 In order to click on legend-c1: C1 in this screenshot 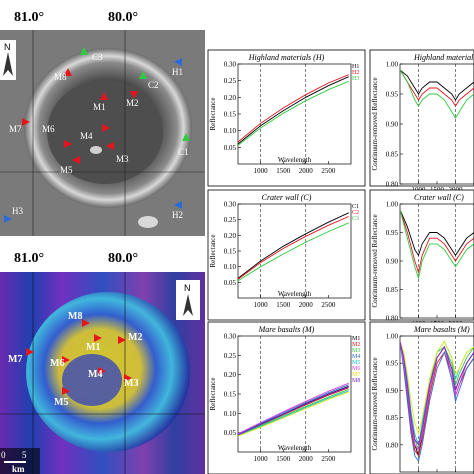, I will do `click(355, 207)`.